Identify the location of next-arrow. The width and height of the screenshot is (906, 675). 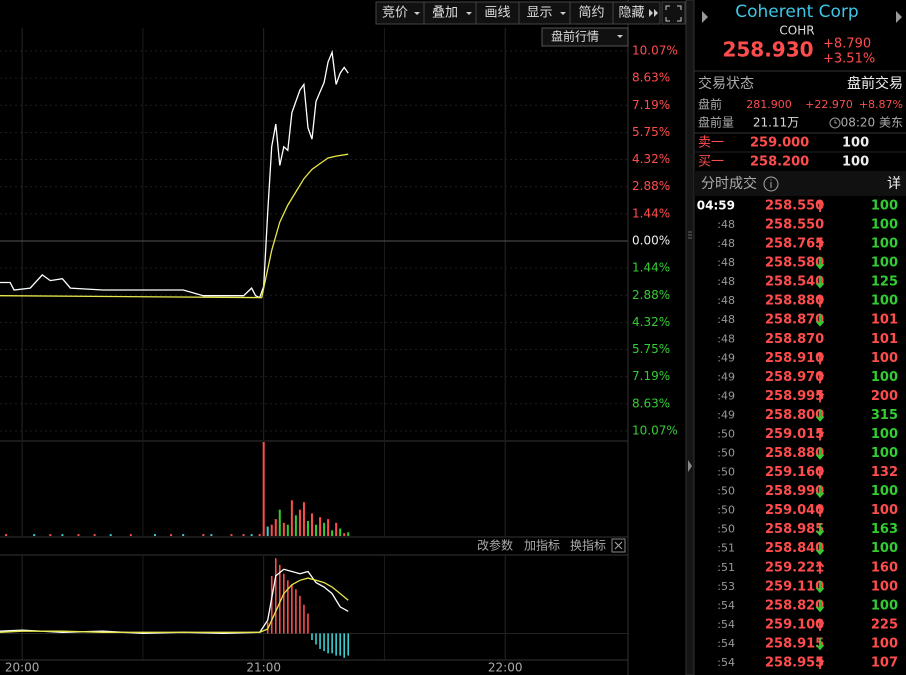
(899, 17).